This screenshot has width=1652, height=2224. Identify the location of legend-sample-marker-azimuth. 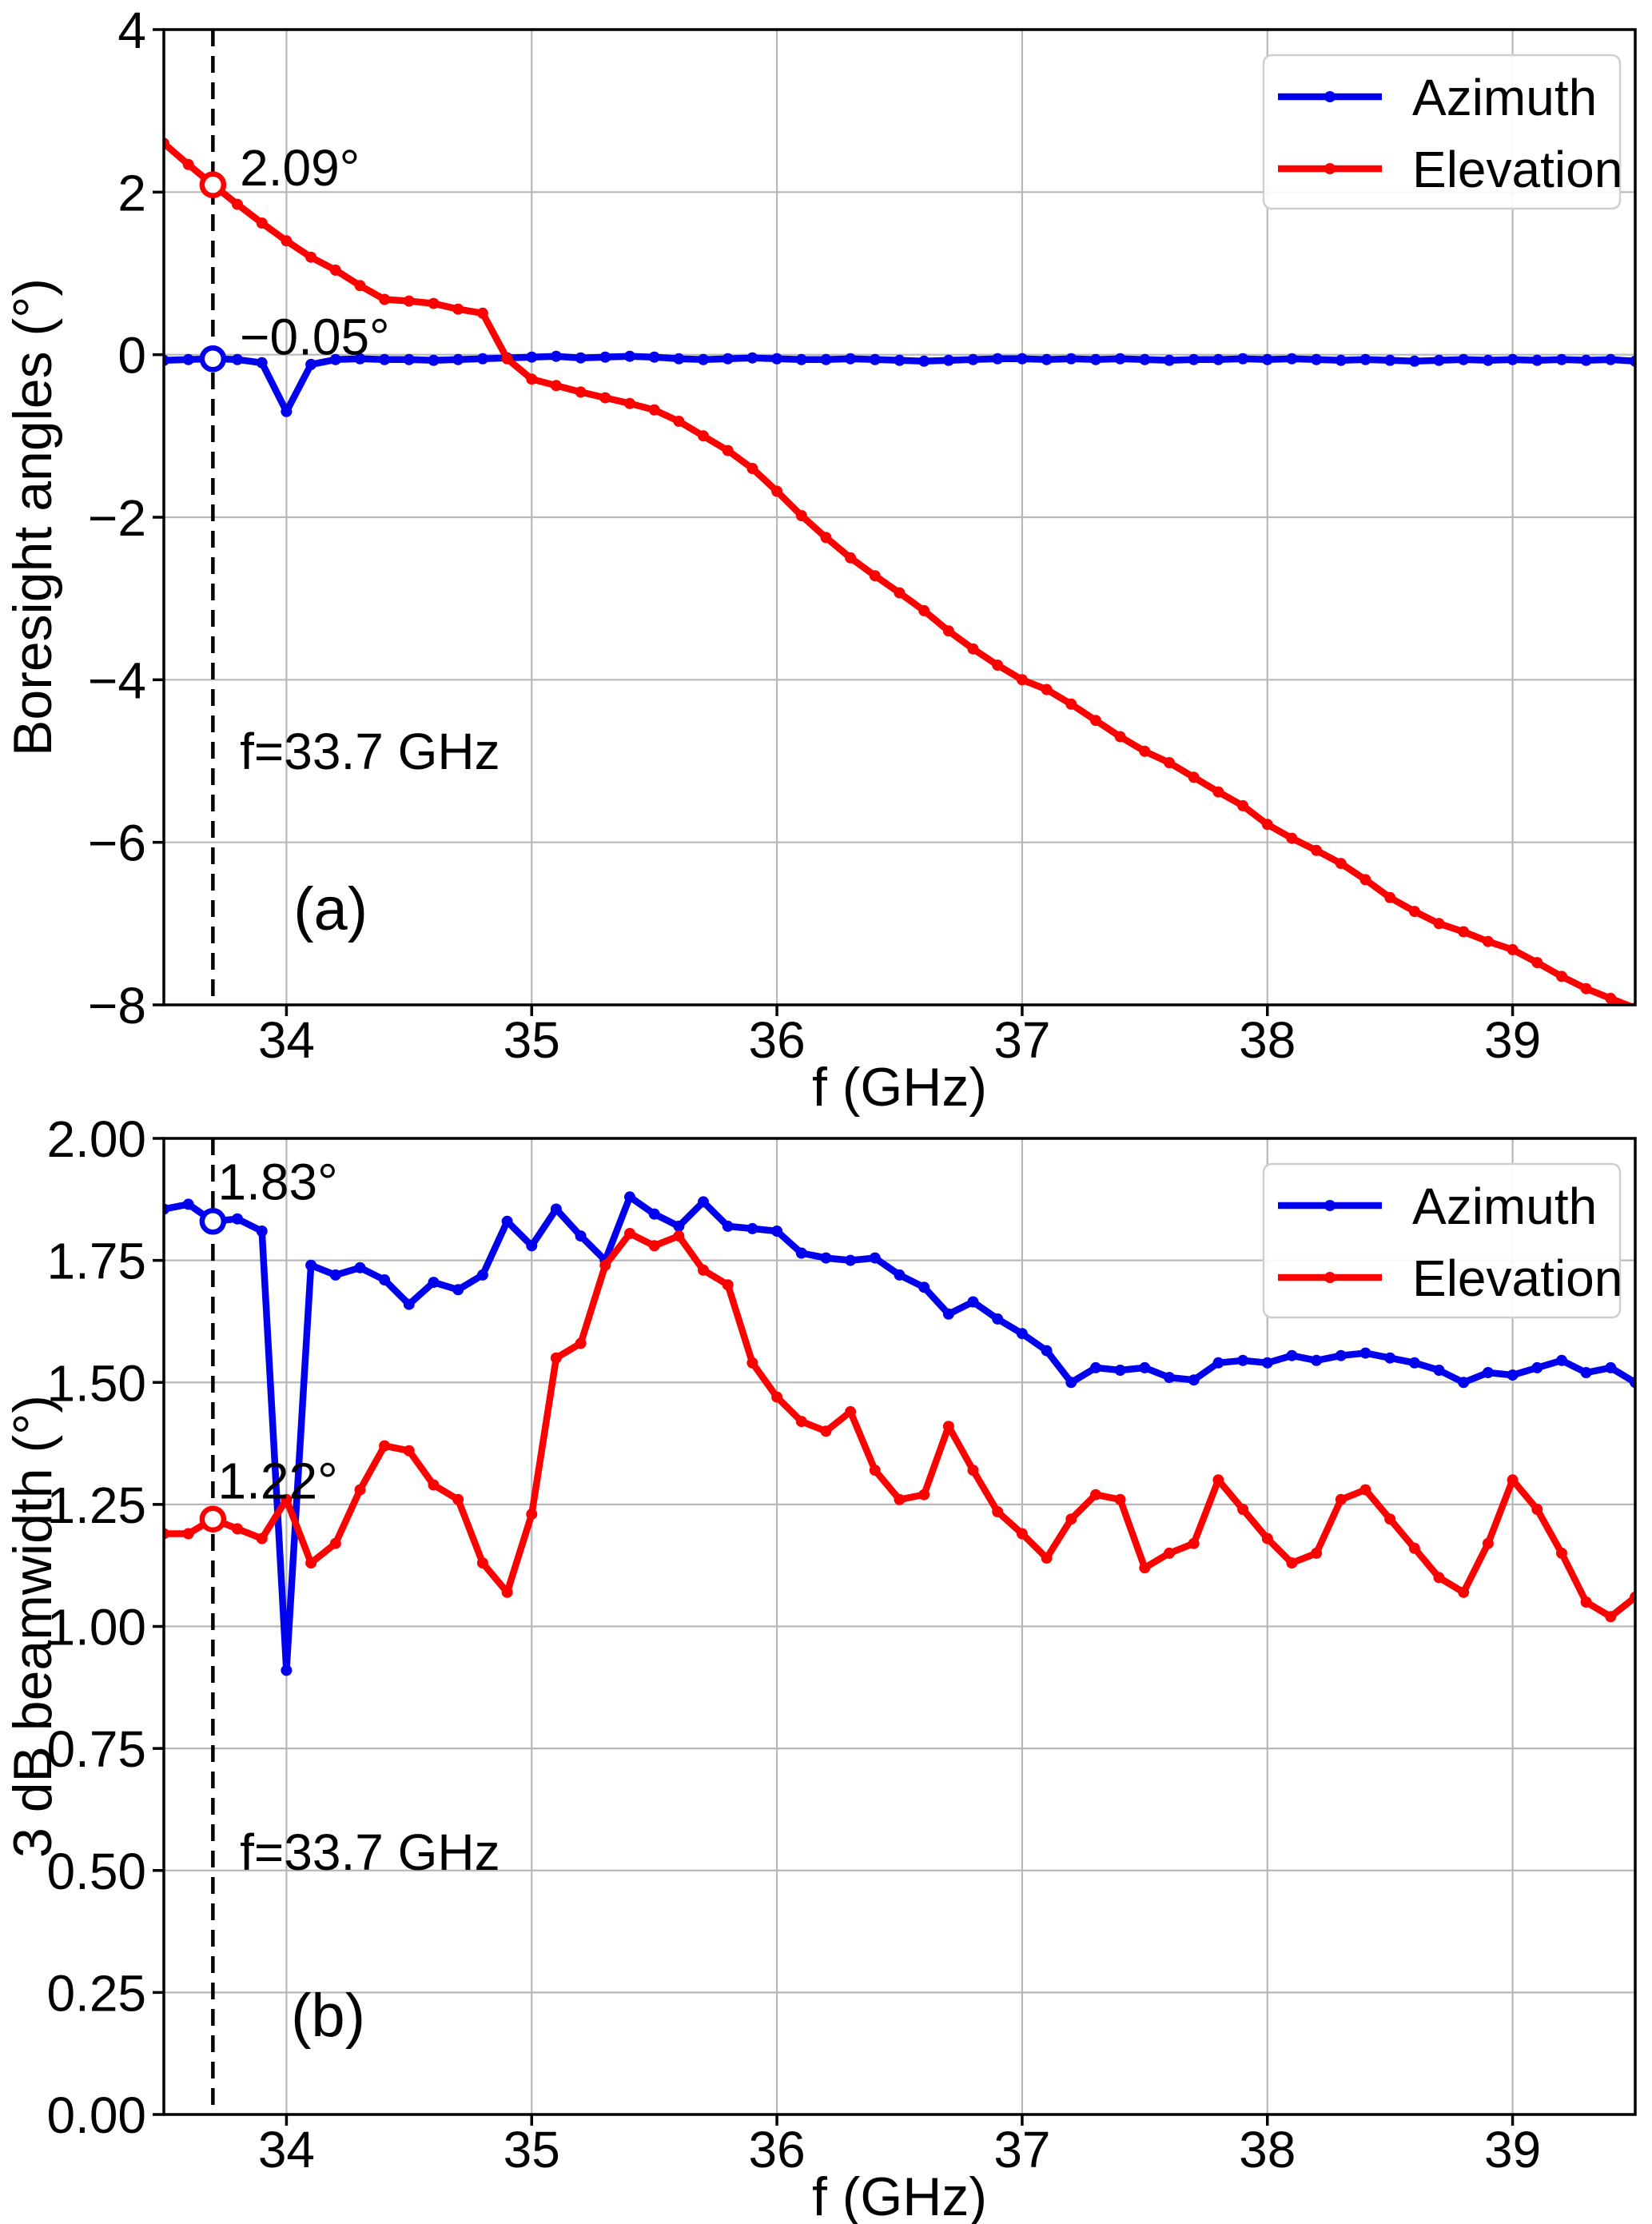
(1330, 96).